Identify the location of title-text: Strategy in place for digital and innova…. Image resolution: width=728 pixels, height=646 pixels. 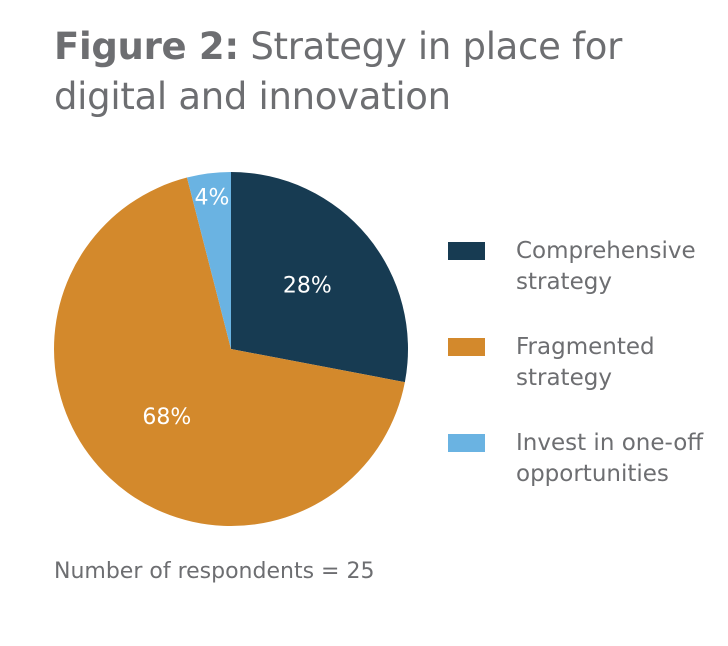
(338, 71).